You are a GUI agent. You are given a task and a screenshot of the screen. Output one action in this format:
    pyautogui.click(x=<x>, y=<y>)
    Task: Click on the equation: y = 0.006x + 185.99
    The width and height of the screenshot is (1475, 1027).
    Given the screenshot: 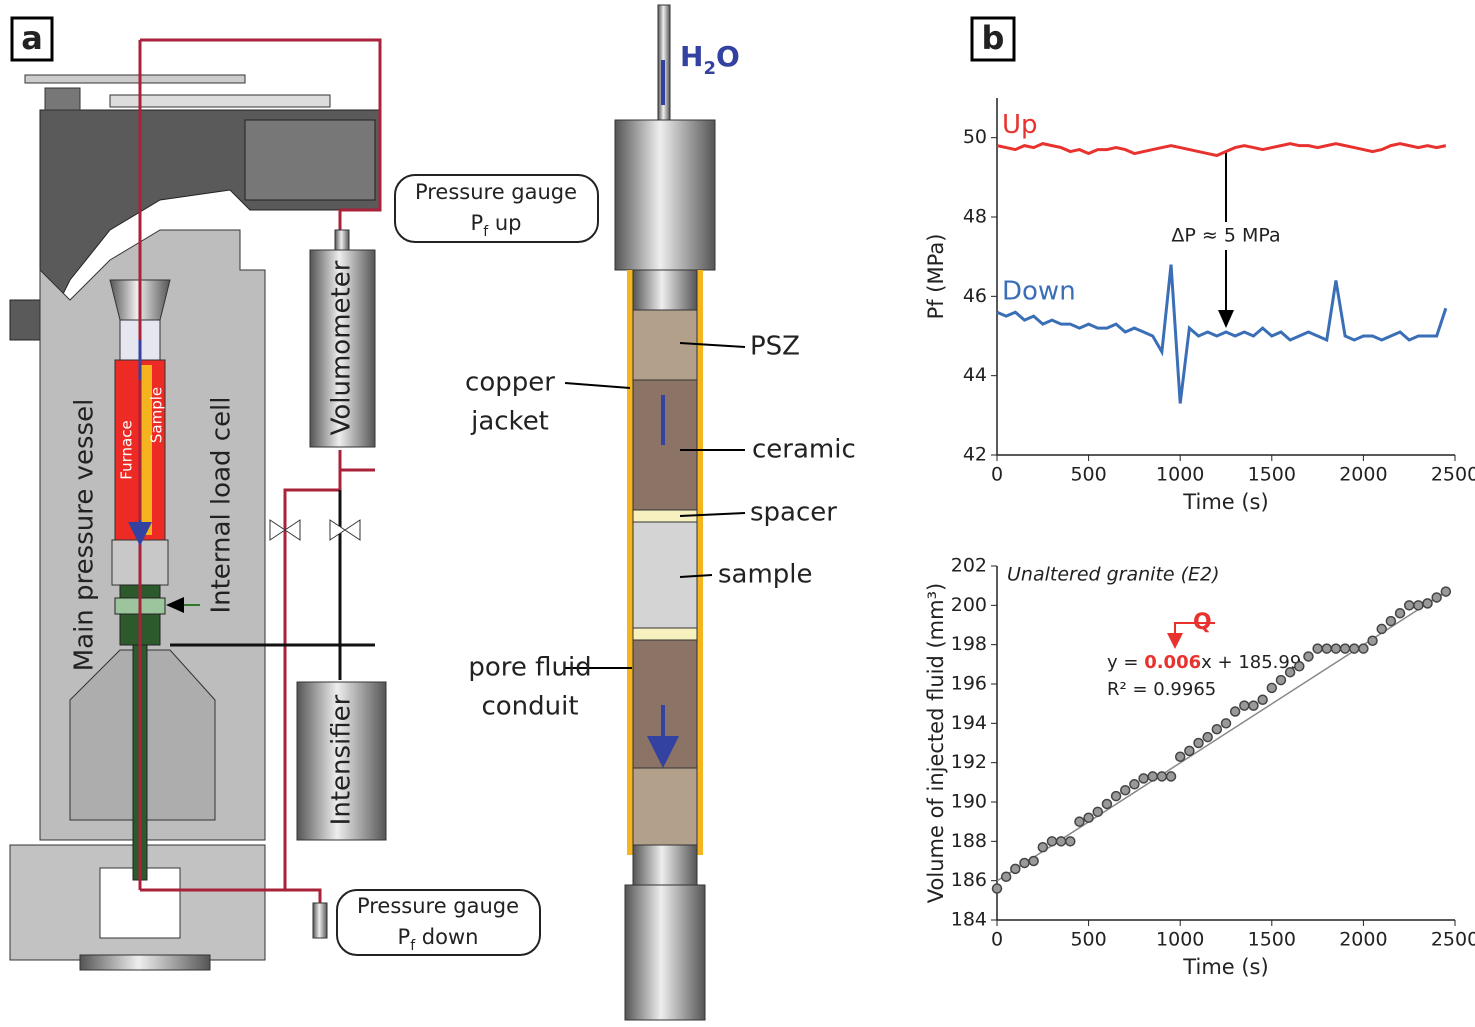 What is the action you would take?
    pyautogui.click(x=1204, y=662)
    